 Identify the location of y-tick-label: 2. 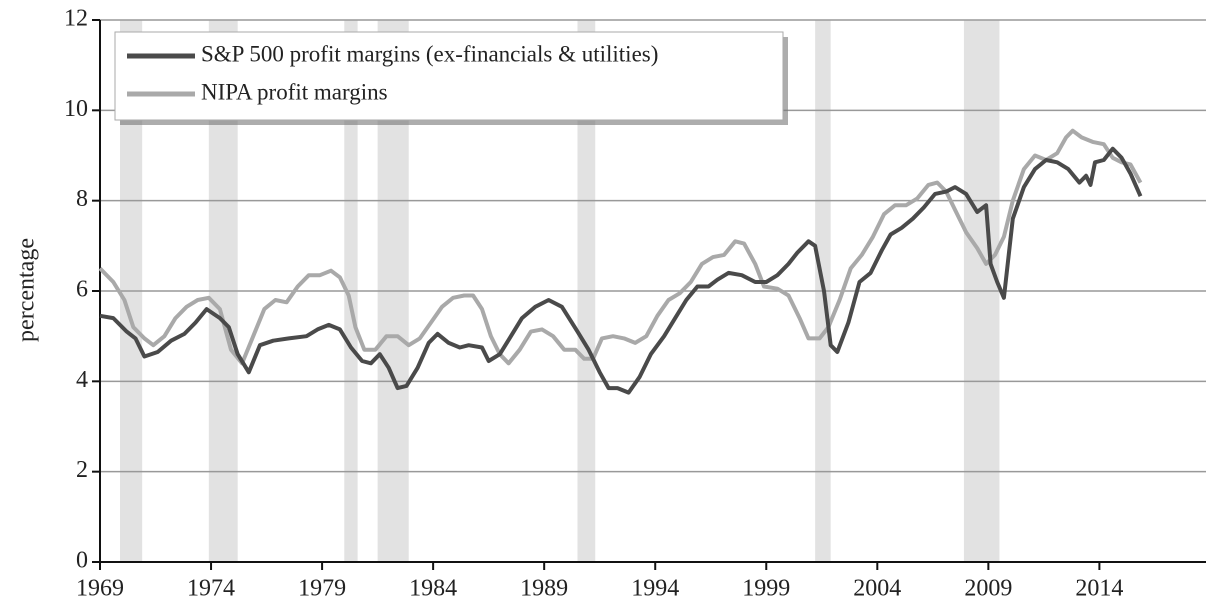
(82, 470).